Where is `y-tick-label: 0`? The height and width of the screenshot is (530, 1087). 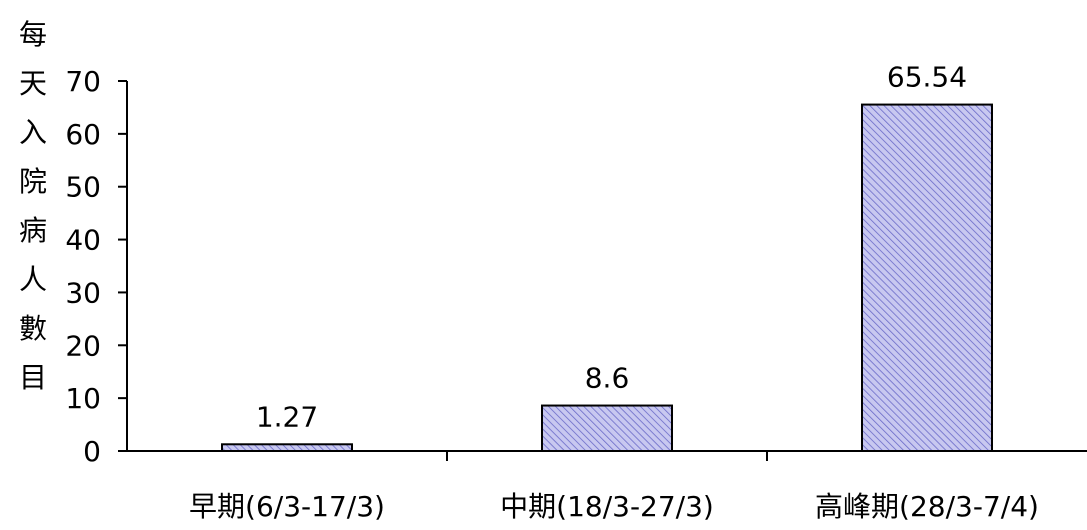 y-tick-label: 0 is located at coordinates (92, 451).